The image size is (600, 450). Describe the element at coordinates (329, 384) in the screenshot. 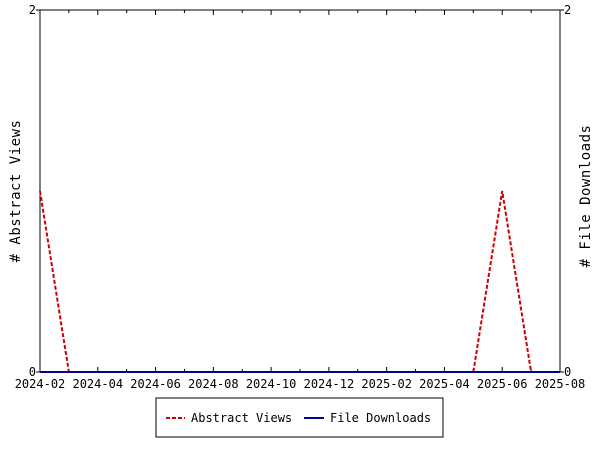

I see `x-tick-label: 2024-12` at that location.